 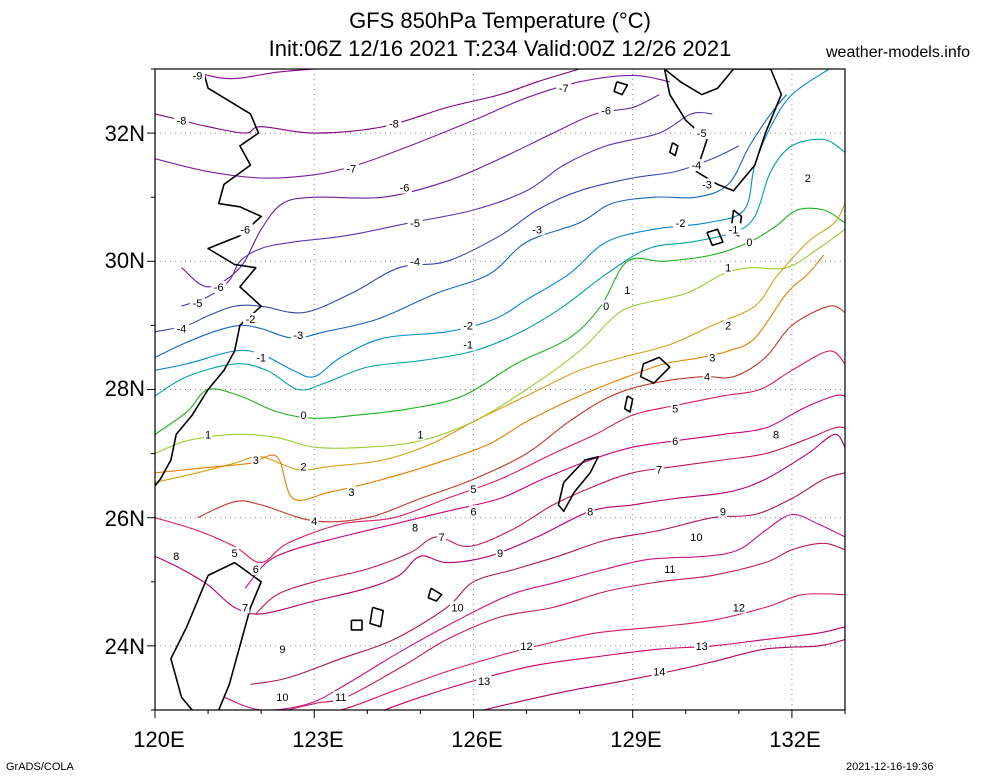 What do you see at coordinates (500, 20) in the screenshot?
I see `map-title: GFS 850hPa Temperature (°C)` at bounding box center [500, 20].